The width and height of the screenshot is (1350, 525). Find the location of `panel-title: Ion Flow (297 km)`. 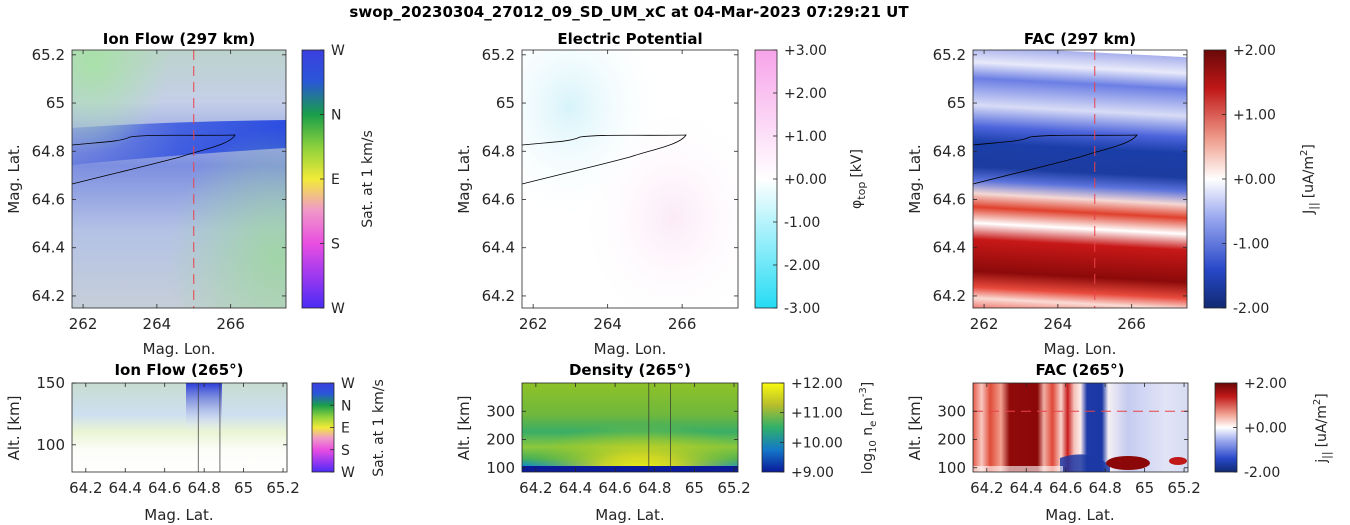

panel-title: Ion Flow (297 km) is located at coordinates (179, 39).